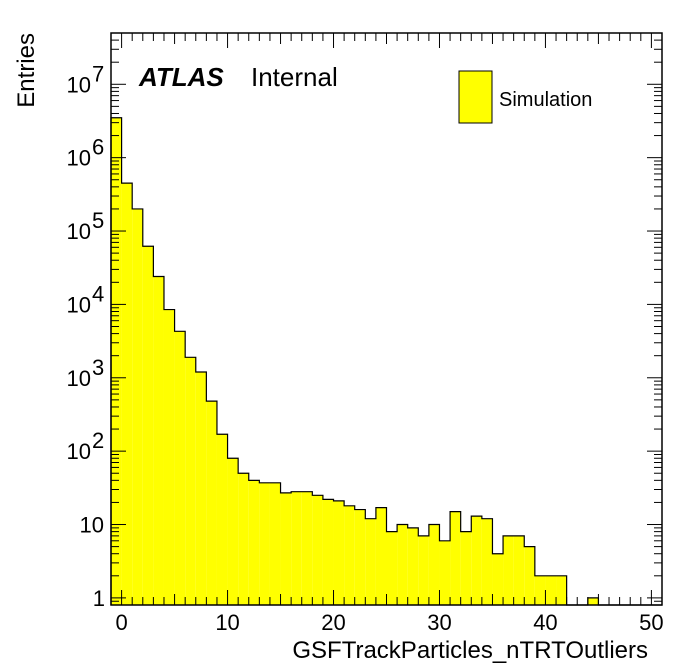  I want to click on x-tick-label: 10, so click(227, 622).